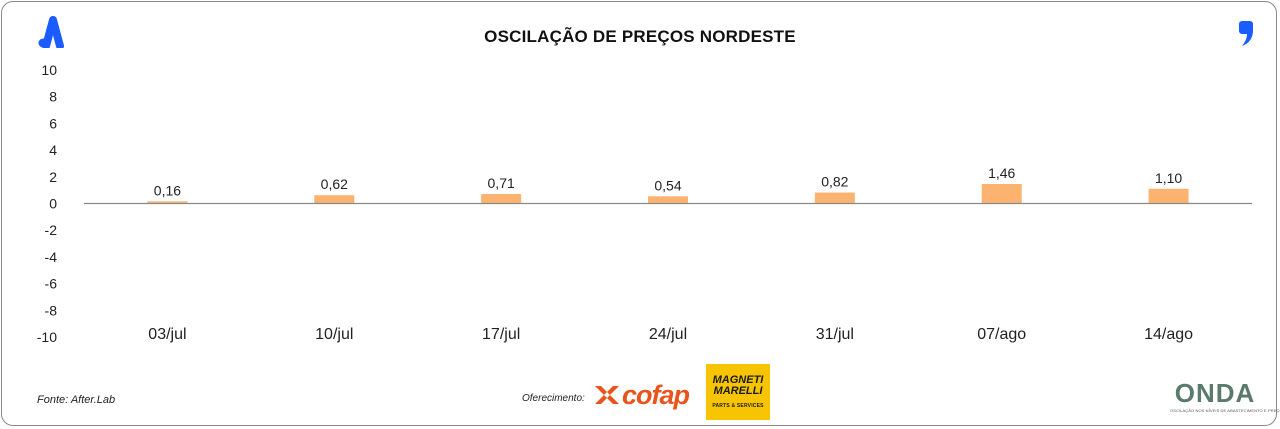 The height and width of the screenshot is (429, 1280). Describe the element at coordinates (1168, 178) in the screenshot. I see `bar-value-label: 1,10` at that location.